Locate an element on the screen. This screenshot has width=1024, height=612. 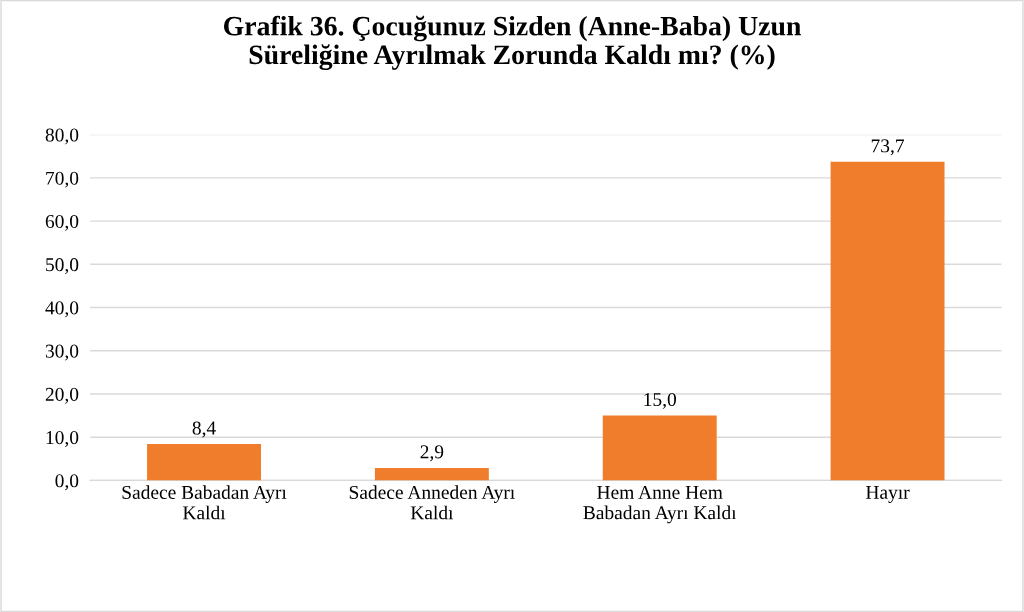
data-label: 15,0 is located at coordinates (660, 400).